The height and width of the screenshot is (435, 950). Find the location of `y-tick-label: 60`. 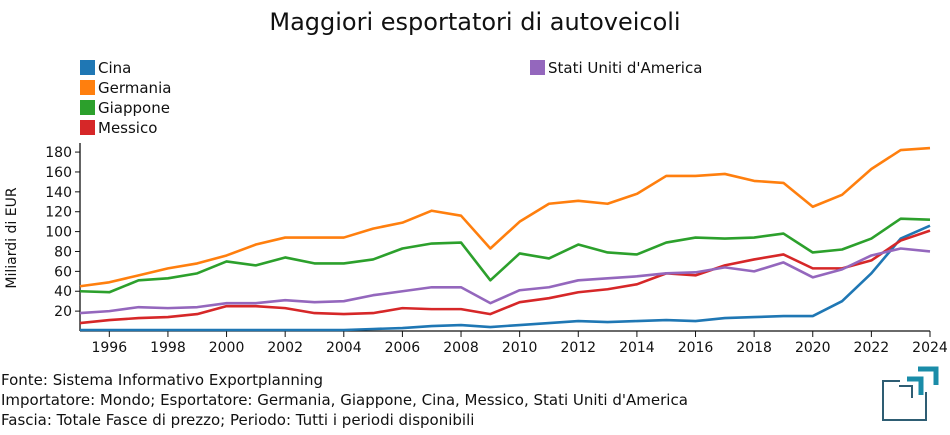

y-tick-label: 60 is located at coordinates (63, 272).